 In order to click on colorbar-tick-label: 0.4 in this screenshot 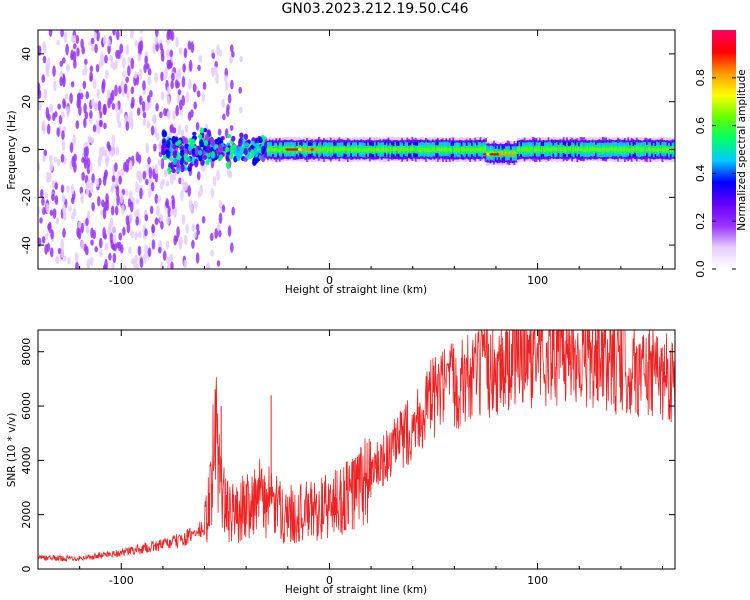, I will do `click(700, 174)`.